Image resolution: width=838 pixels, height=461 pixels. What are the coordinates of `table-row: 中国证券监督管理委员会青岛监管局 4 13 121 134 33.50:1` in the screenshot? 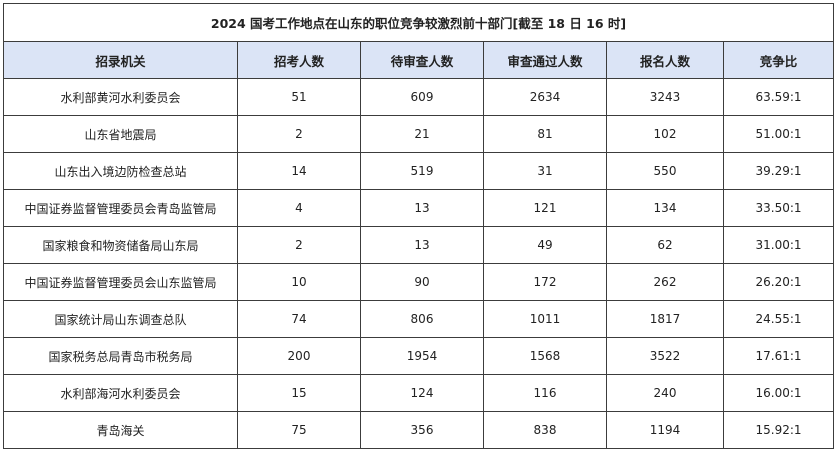 It's located at (419, 208).